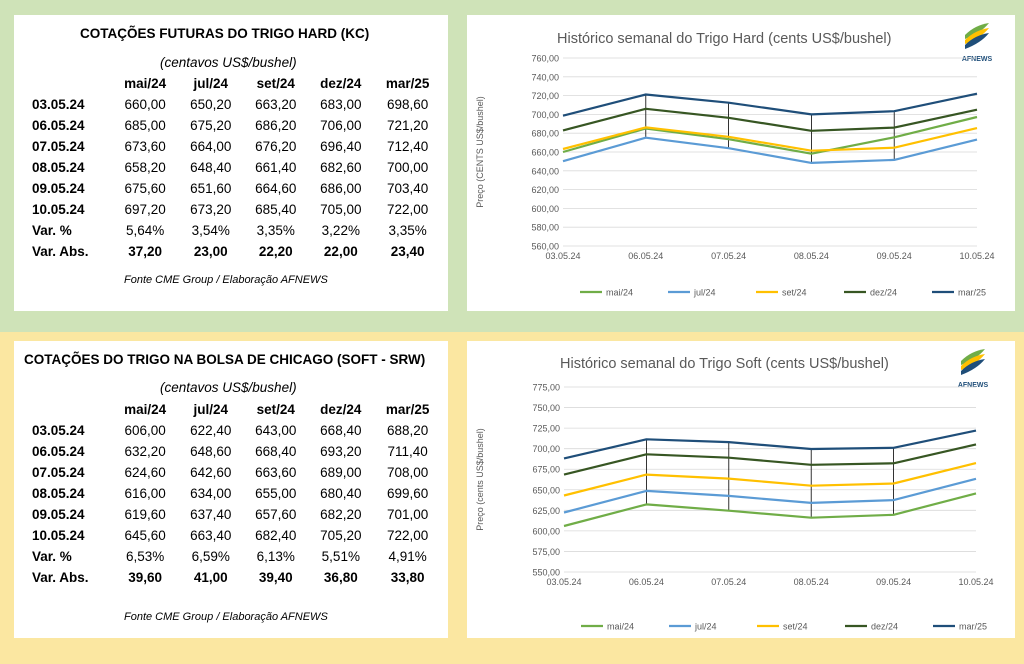 The height and width of the screenshot is (664, 1024). Describe the element at coordinates (210, 230) in the screenshot. I see `variation-cell: 3,54%` at that location.